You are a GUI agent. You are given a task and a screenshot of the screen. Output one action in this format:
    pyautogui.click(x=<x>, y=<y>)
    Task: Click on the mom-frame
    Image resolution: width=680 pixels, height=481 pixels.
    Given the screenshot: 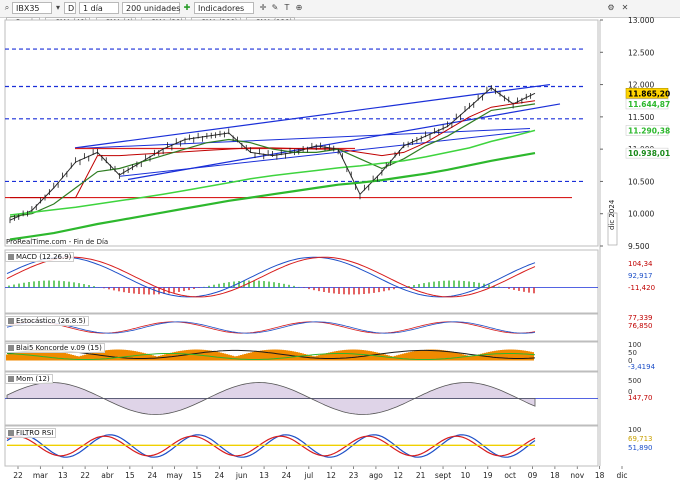 What is the action you would take?
    pyautogui.click(x=301, y=398)
    